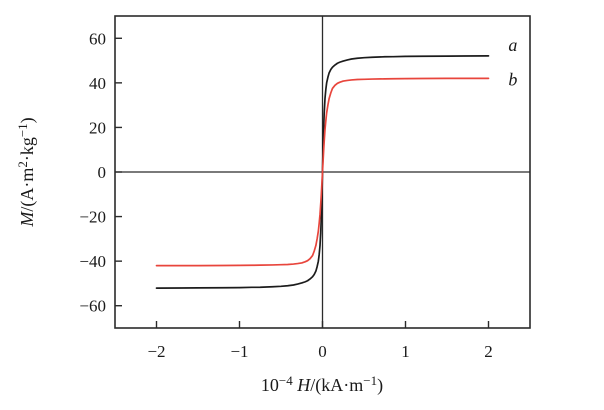 Image resolution: width=604 pixels, height=410 pixels. Describe the element at coordinates (97, 38) in the screenshot. I see `y-tick-label: 60` at that location.